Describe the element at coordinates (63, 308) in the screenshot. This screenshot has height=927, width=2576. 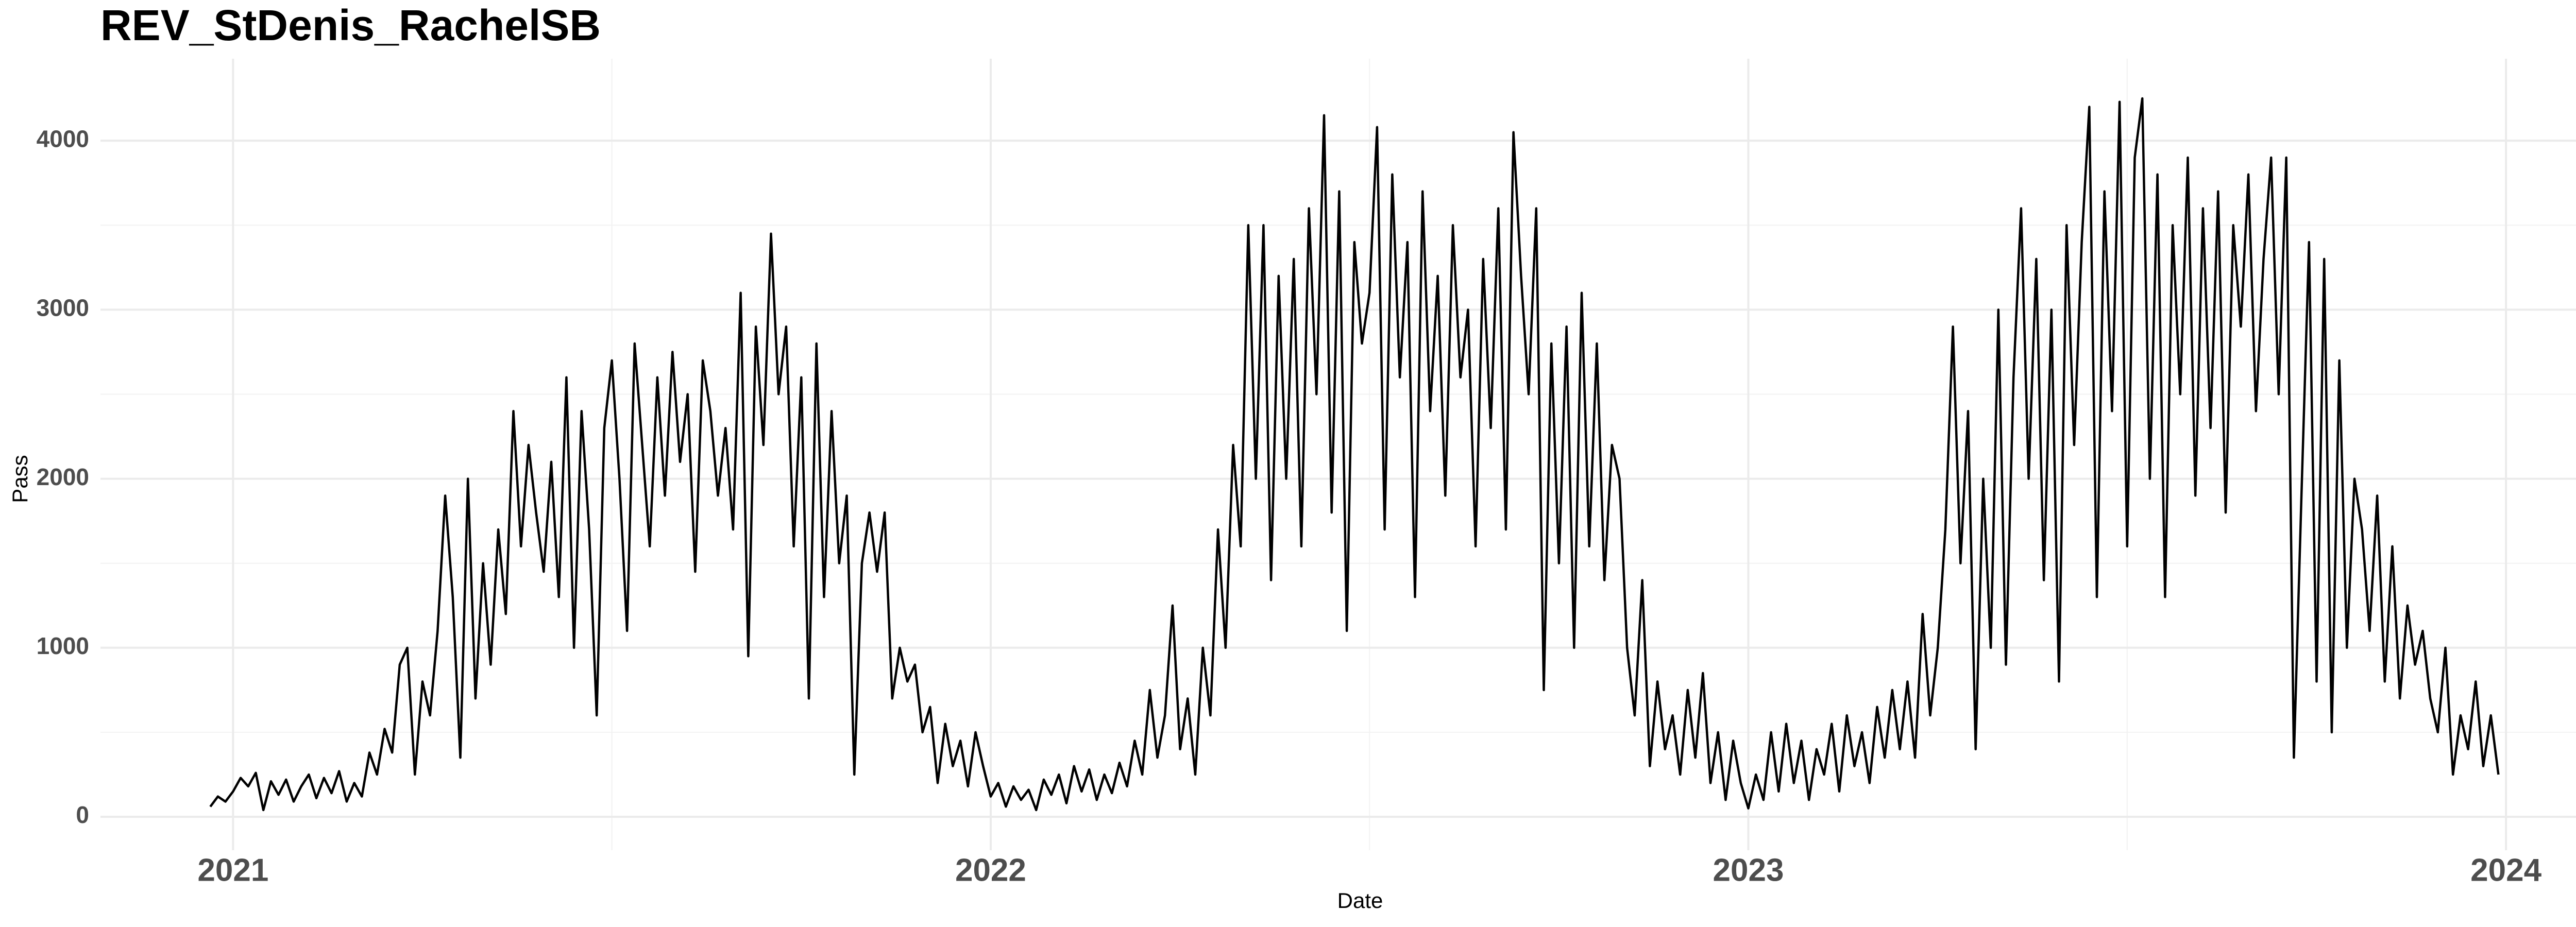
I see `y-tick-label: 3000` at that location.